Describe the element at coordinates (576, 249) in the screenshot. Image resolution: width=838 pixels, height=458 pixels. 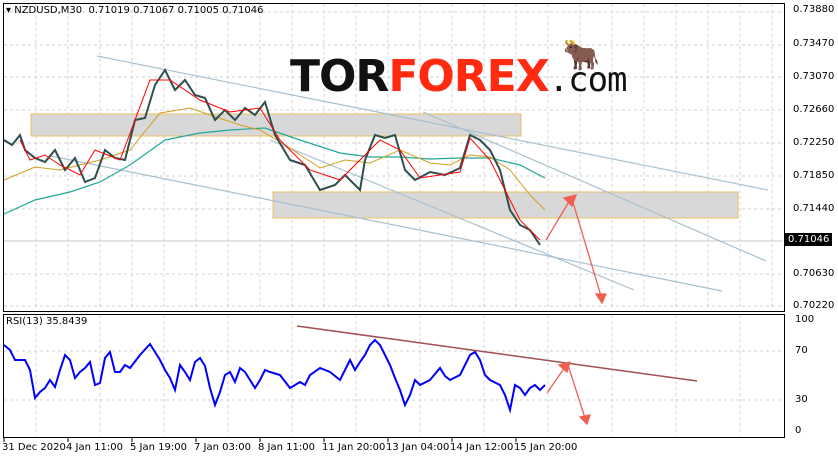
I see `forecast-arrows` at that location.